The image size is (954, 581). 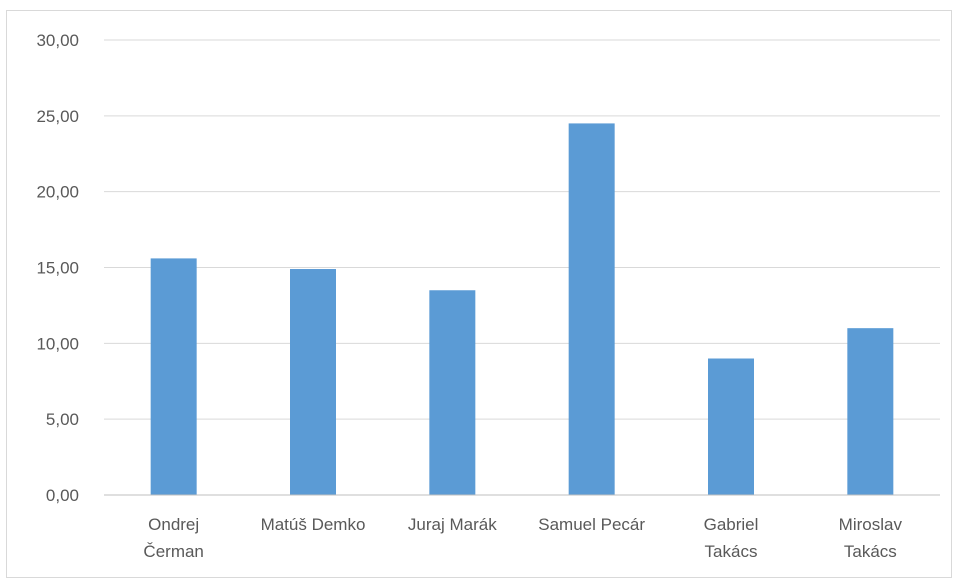 I want to click on y-tick-label: 0,00, so click(x=62, y=495).